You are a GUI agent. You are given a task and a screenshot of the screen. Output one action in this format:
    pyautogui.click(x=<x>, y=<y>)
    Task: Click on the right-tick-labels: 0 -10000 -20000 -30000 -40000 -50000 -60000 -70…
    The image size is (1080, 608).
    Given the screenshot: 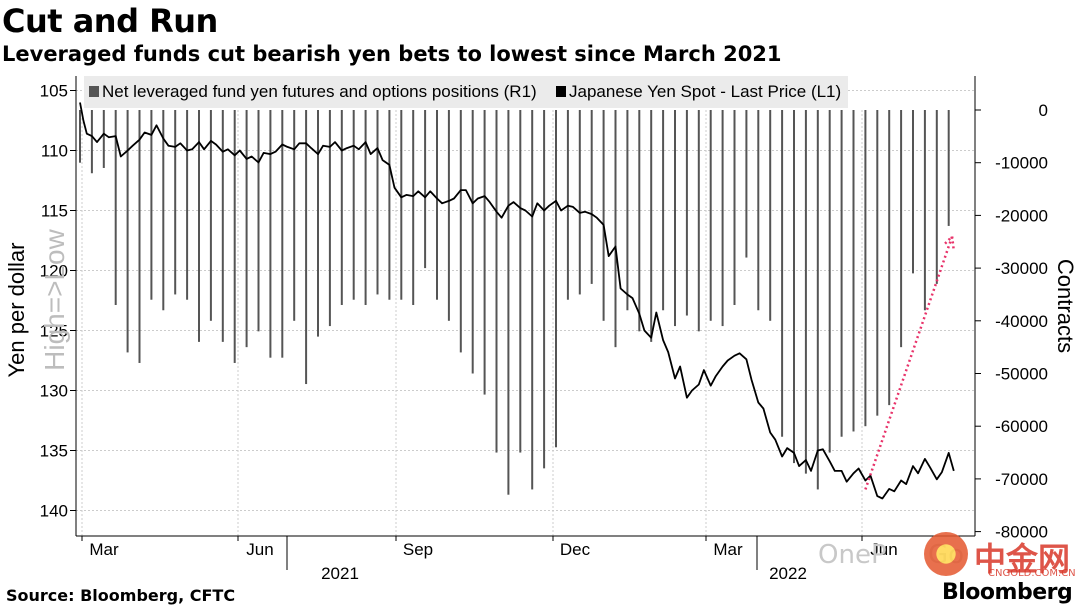 What is the action you would take?
    pyautogui.click(x=1011, y=321)
    